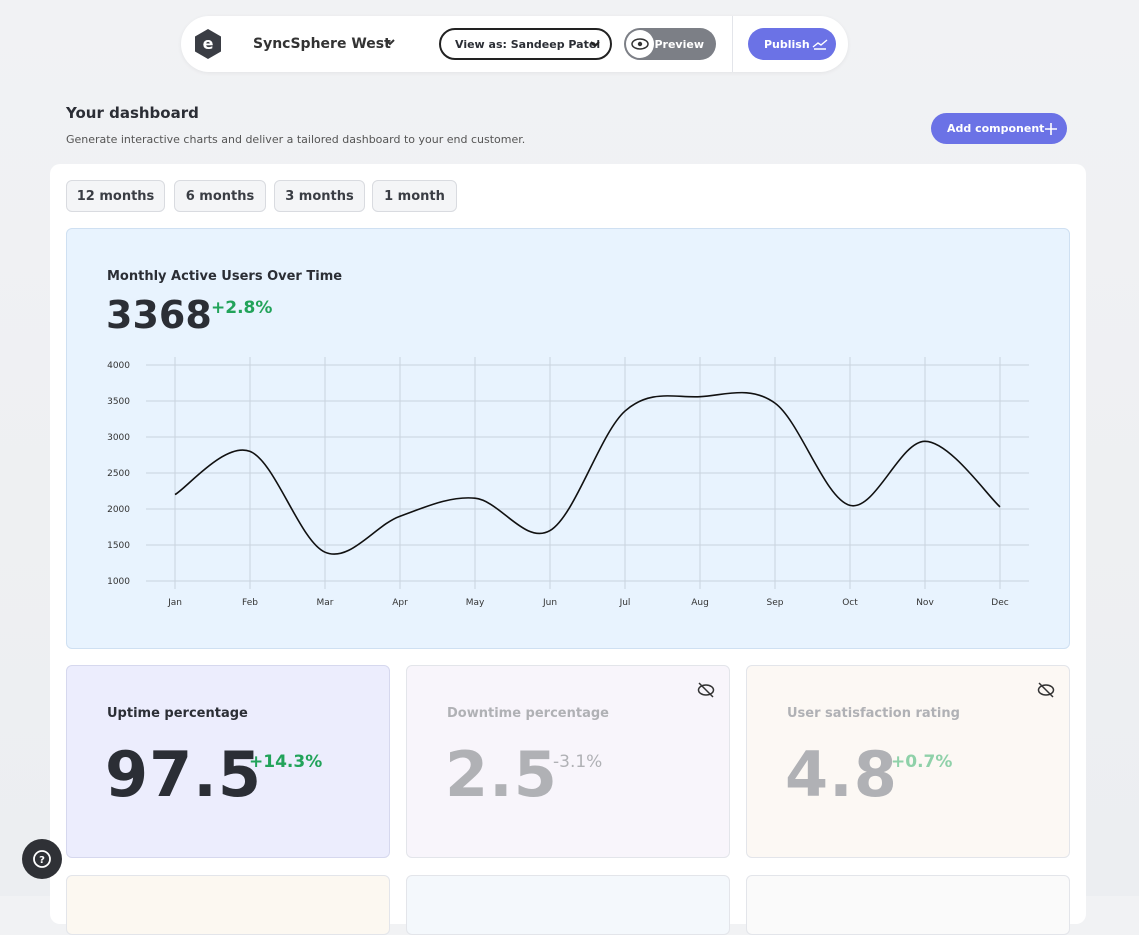 The image size is (1139, 935). What do you see at coordinates (640, 44) in the screenshot?
I see `eye-icon` at bounding box center [640, 44].